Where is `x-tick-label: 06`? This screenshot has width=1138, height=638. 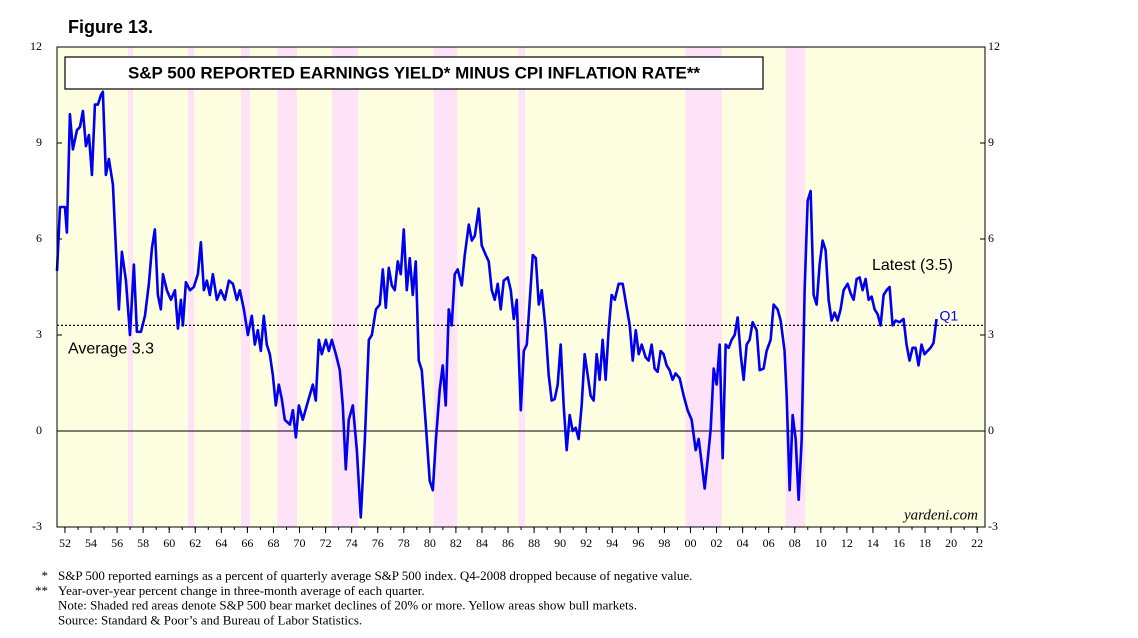
x-tick-label: 06 is located at coordinates (769, 543).